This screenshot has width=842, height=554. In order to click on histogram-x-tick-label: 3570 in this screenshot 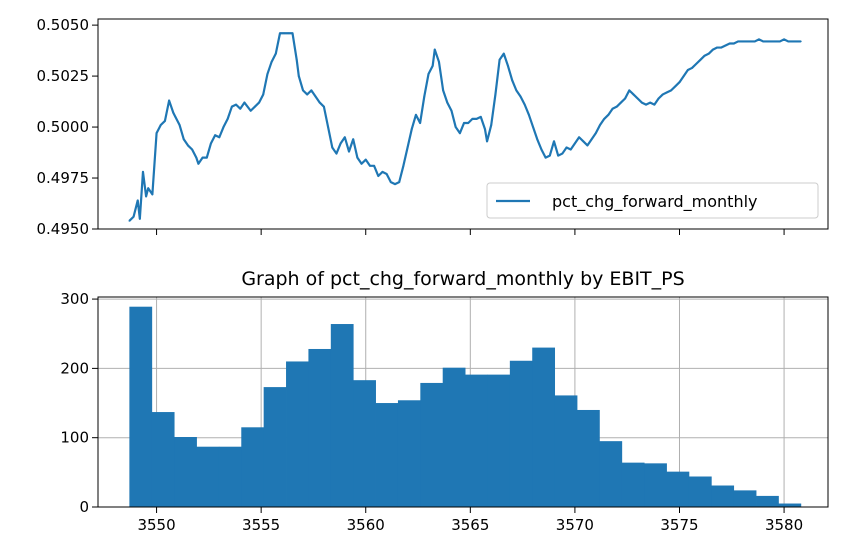, I will do `click(575, 525)`.